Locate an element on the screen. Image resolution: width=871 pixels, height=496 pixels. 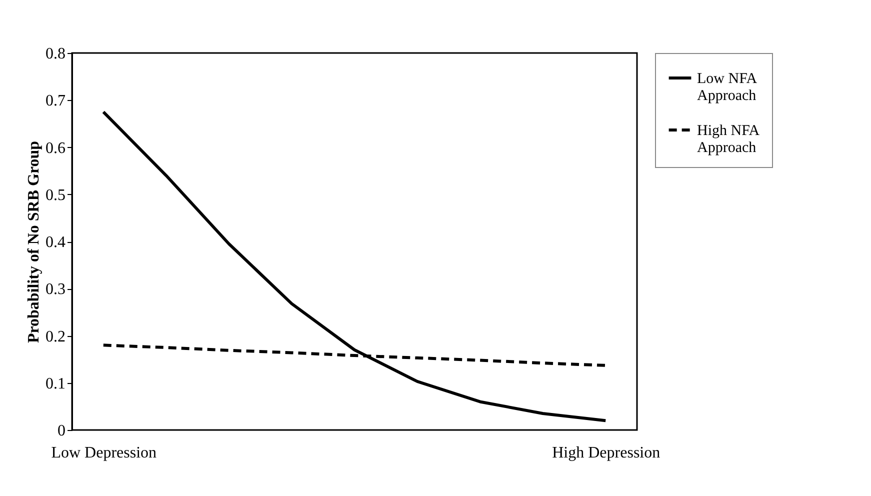
y-tick-label: 0.5 is located at coordinates (56, 195).